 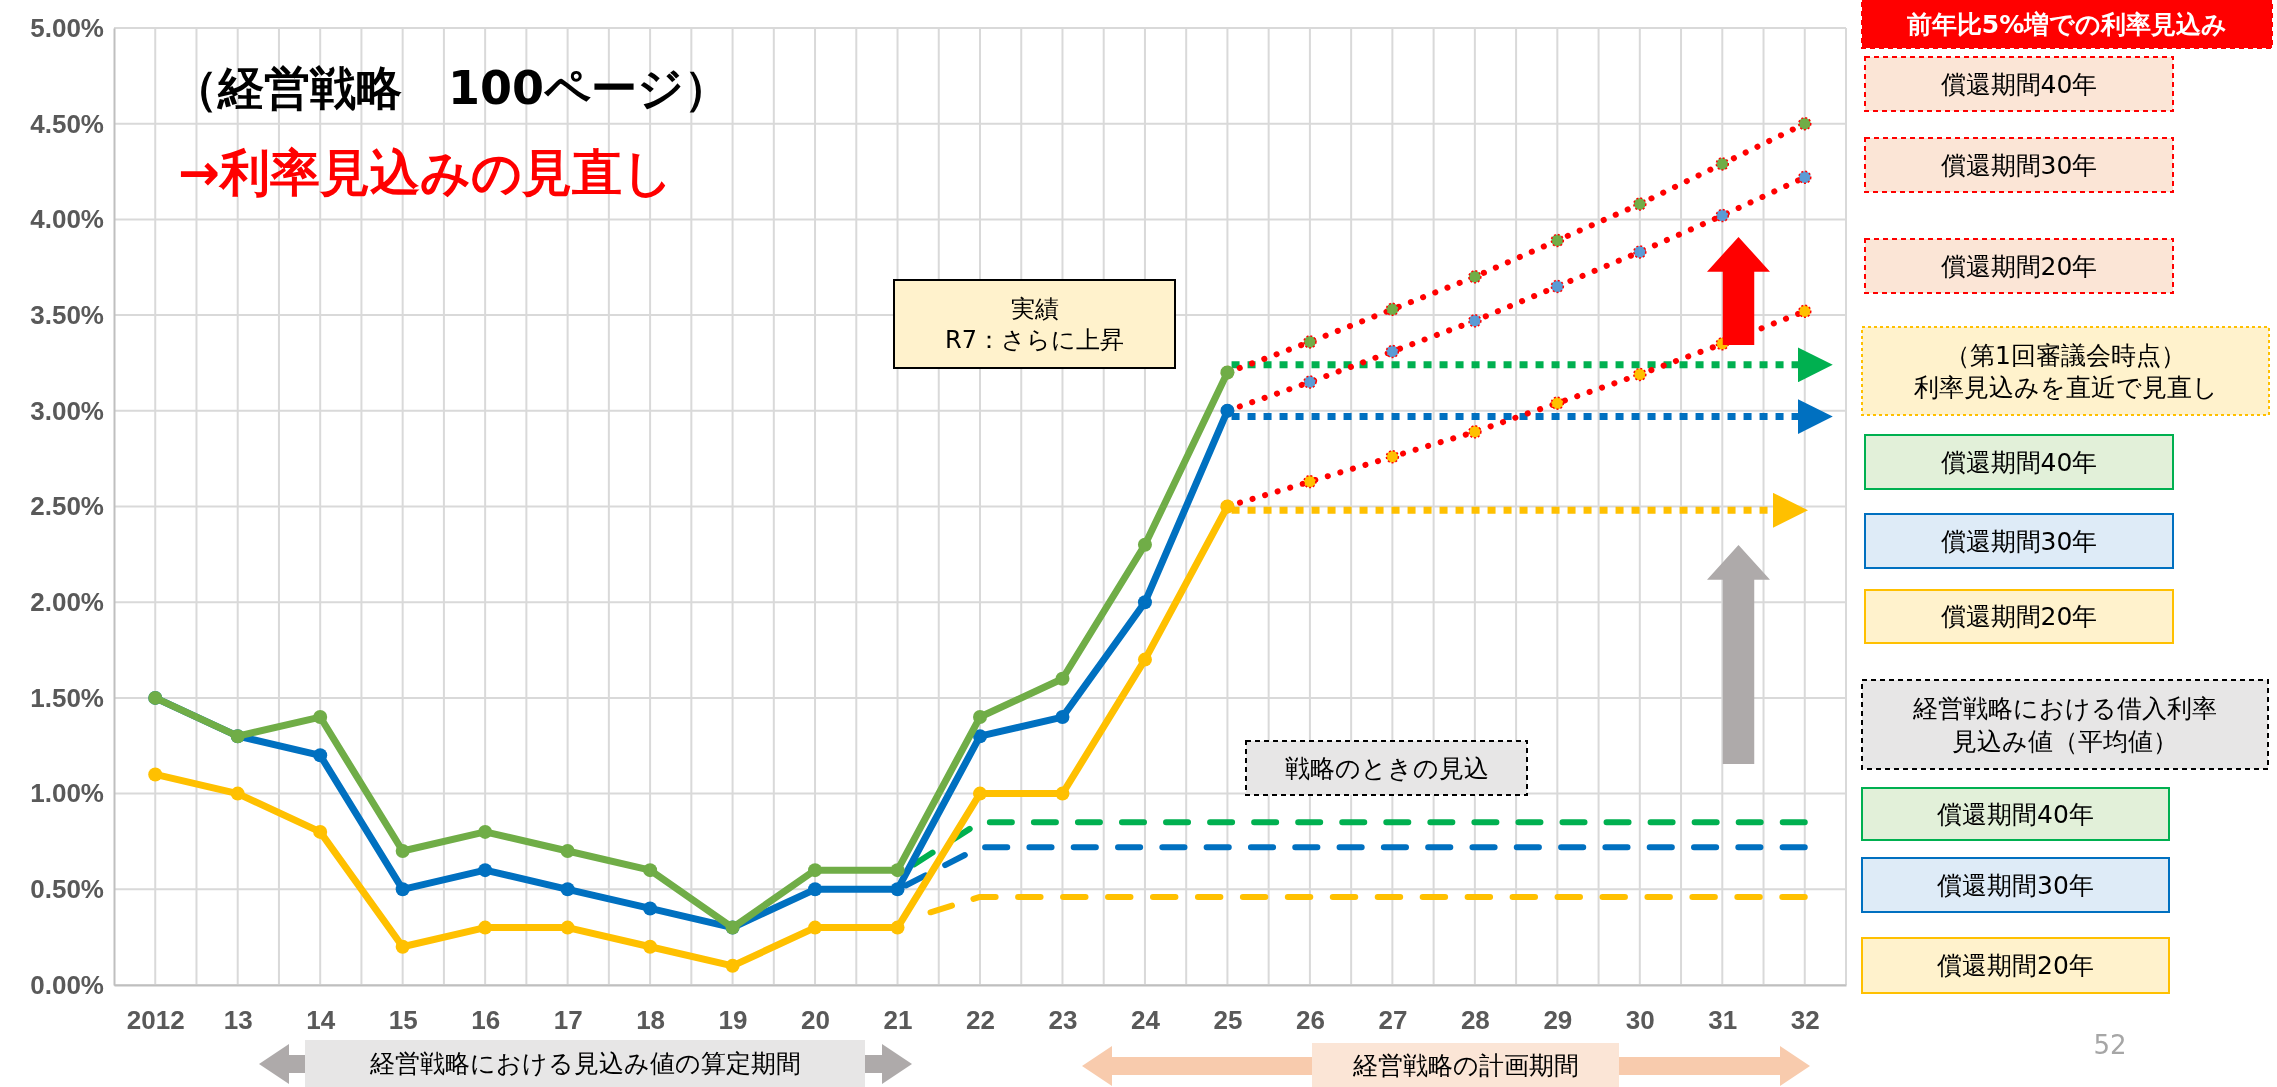 What do you see at coordinates (67, 314) in the screenshot?
I see `y-tick-label: 3.50%` at bounding box center [67, 314].